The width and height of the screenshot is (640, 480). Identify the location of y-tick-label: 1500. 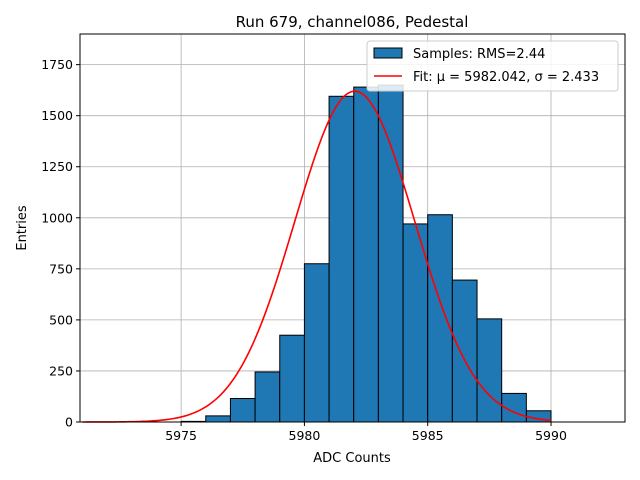
(57, 115).